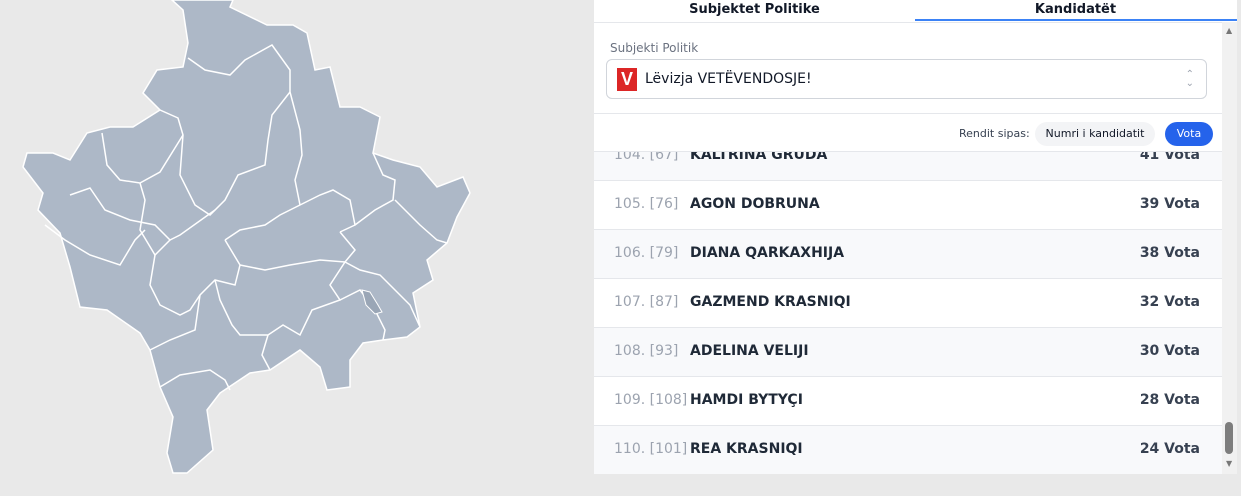 This screenshot has height=496, width=1241. I want to click on candidate-row: 105. [76] AGON DOBRUNA 39 Vota, so click(908, 205).